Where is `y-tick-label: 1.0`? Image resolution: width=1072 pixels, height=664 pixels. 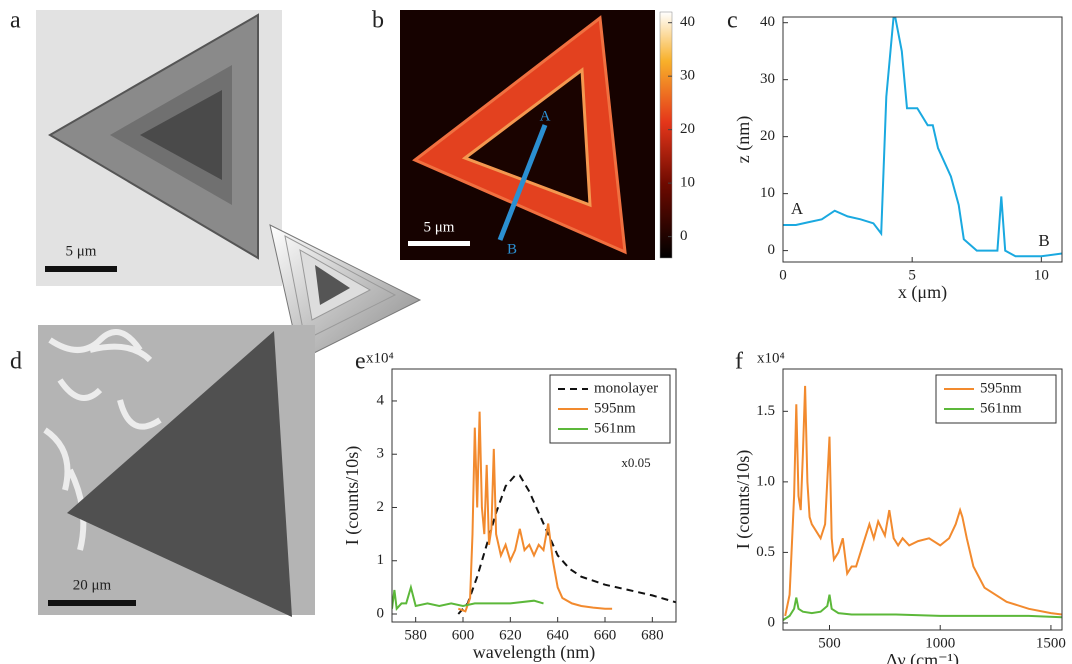
y-tick-label: 1.0 is located at coordinates (765, 481).